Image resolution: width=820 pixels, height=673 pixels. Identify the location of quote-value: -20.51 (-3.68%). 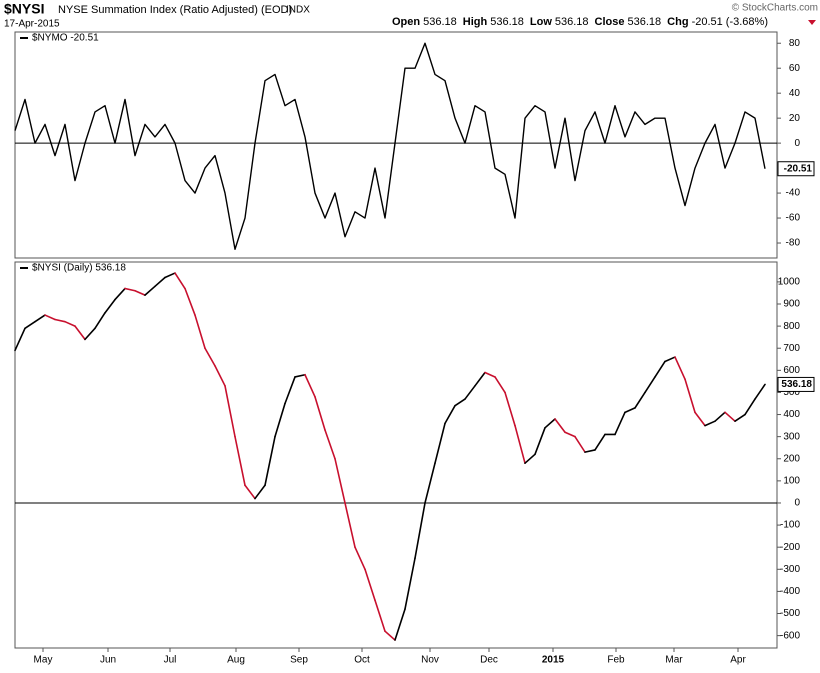
(730, 22).